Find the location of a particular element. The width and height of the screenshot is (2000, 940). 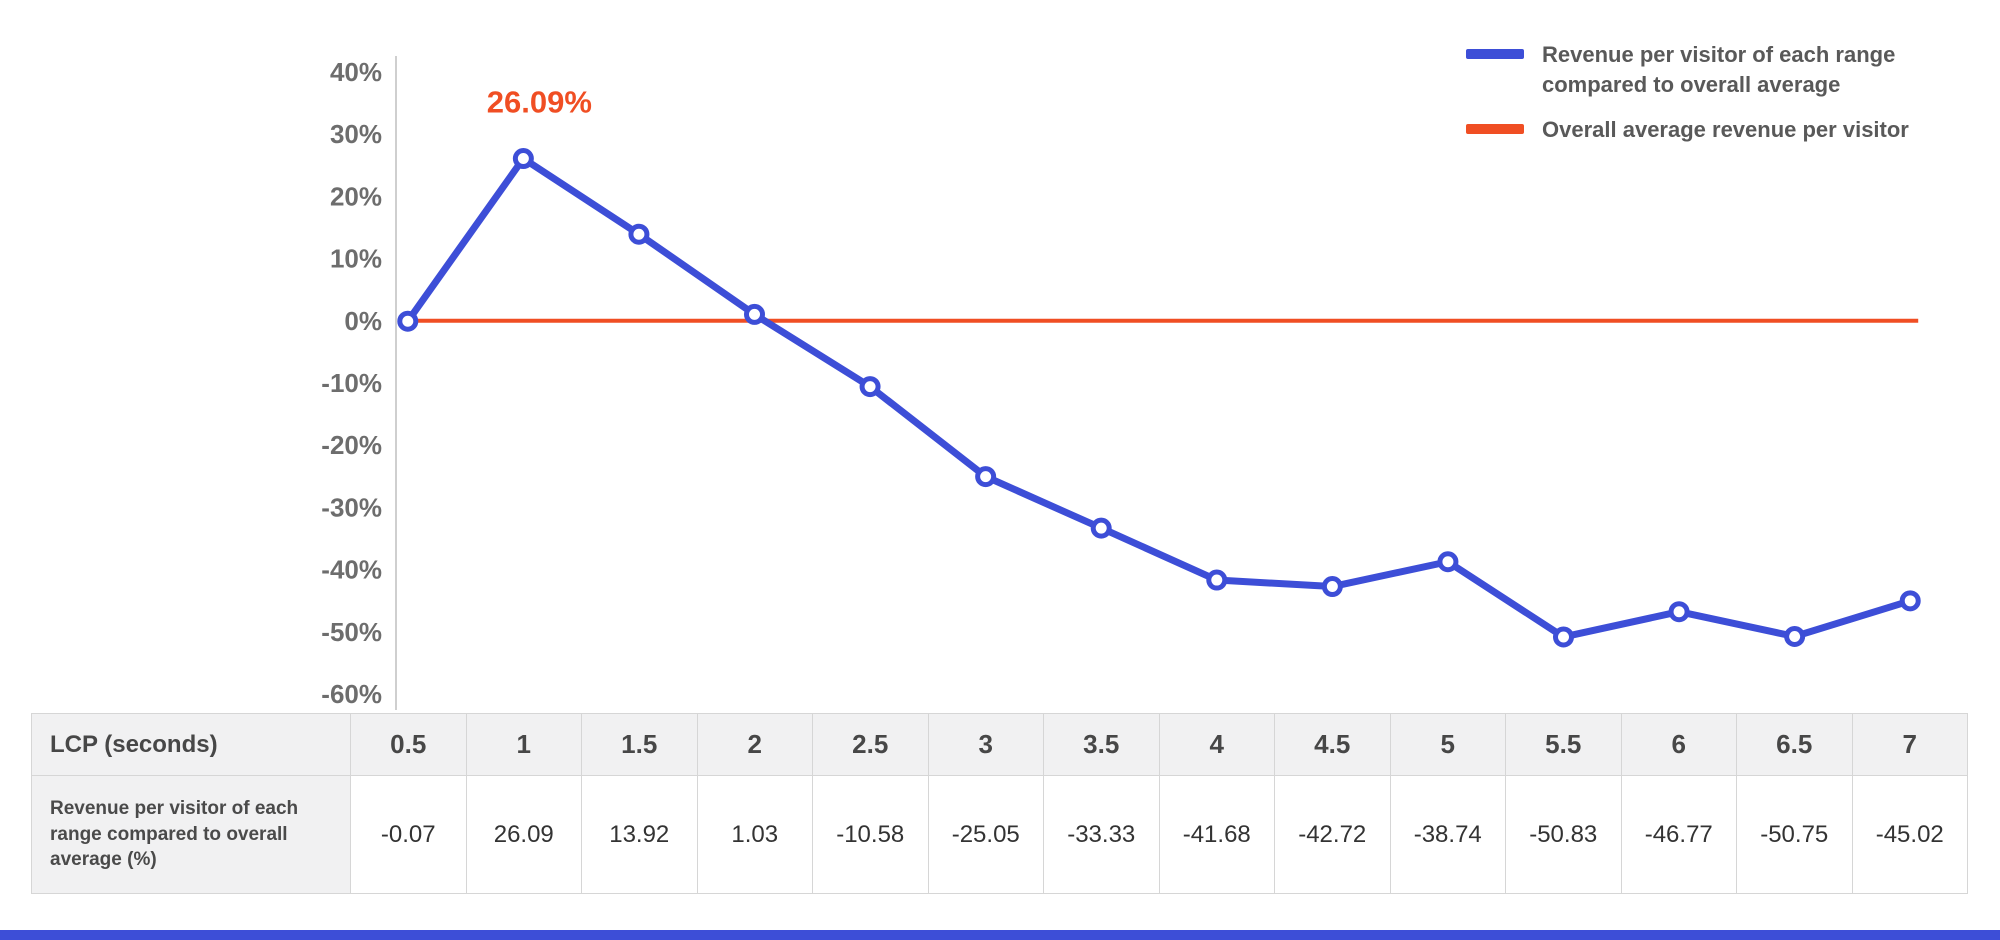

y-axis-tick-label: 10% is located at coordinates (356, 259).